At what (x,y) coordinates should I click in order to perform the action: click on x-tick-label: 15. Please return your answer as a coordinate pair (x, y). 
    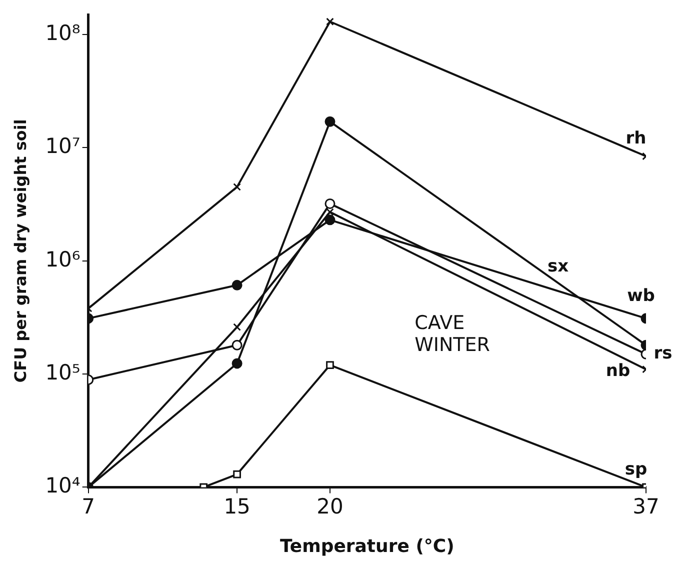
    Looking at the image, I should click on (237, 506).